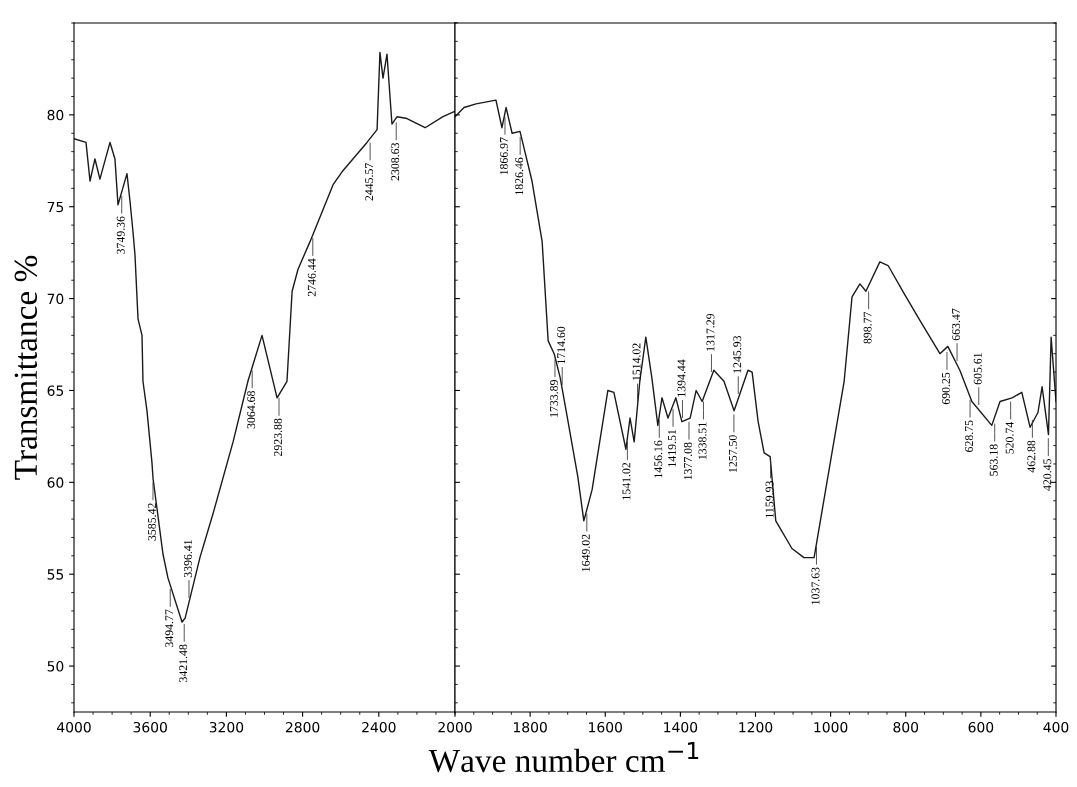 This screenshot has width=1077, height=787. What do you see at coordinates (55, 666) in the screenshot?
I see `y-tick-label: 50` at bounding box center [55, 666].